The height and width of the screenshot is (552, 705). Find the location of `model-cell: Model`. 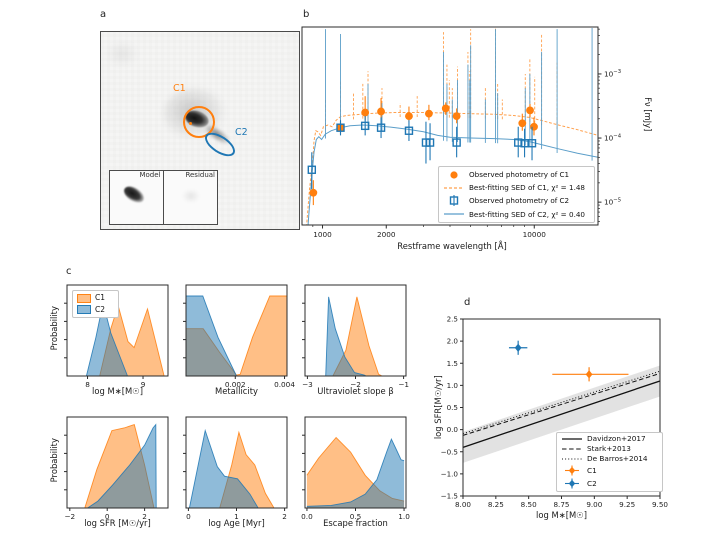

model-cell: Model is located at coordinates (137, 197).